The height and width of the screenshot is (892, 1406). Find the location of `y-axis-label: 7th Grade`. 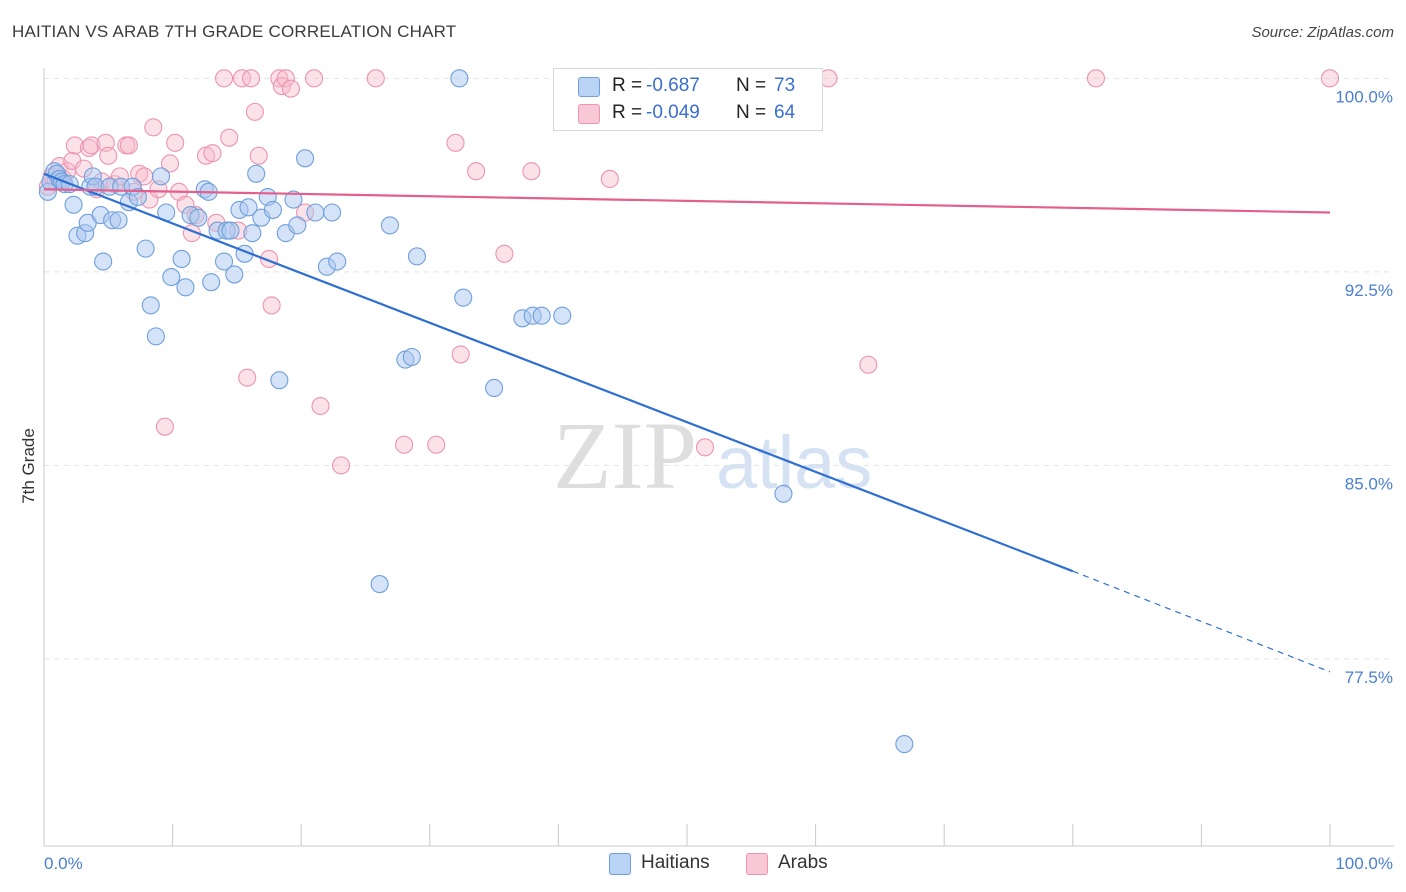

y-axis-label: 7th Grade is located at coordinates (28, 466).